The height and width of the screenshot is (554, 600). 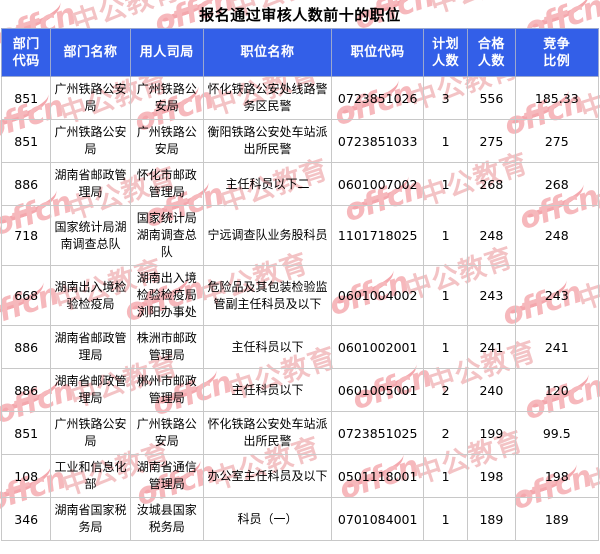 I want to click on cell-job_code: 1101718025, so click(x=377, y=235).